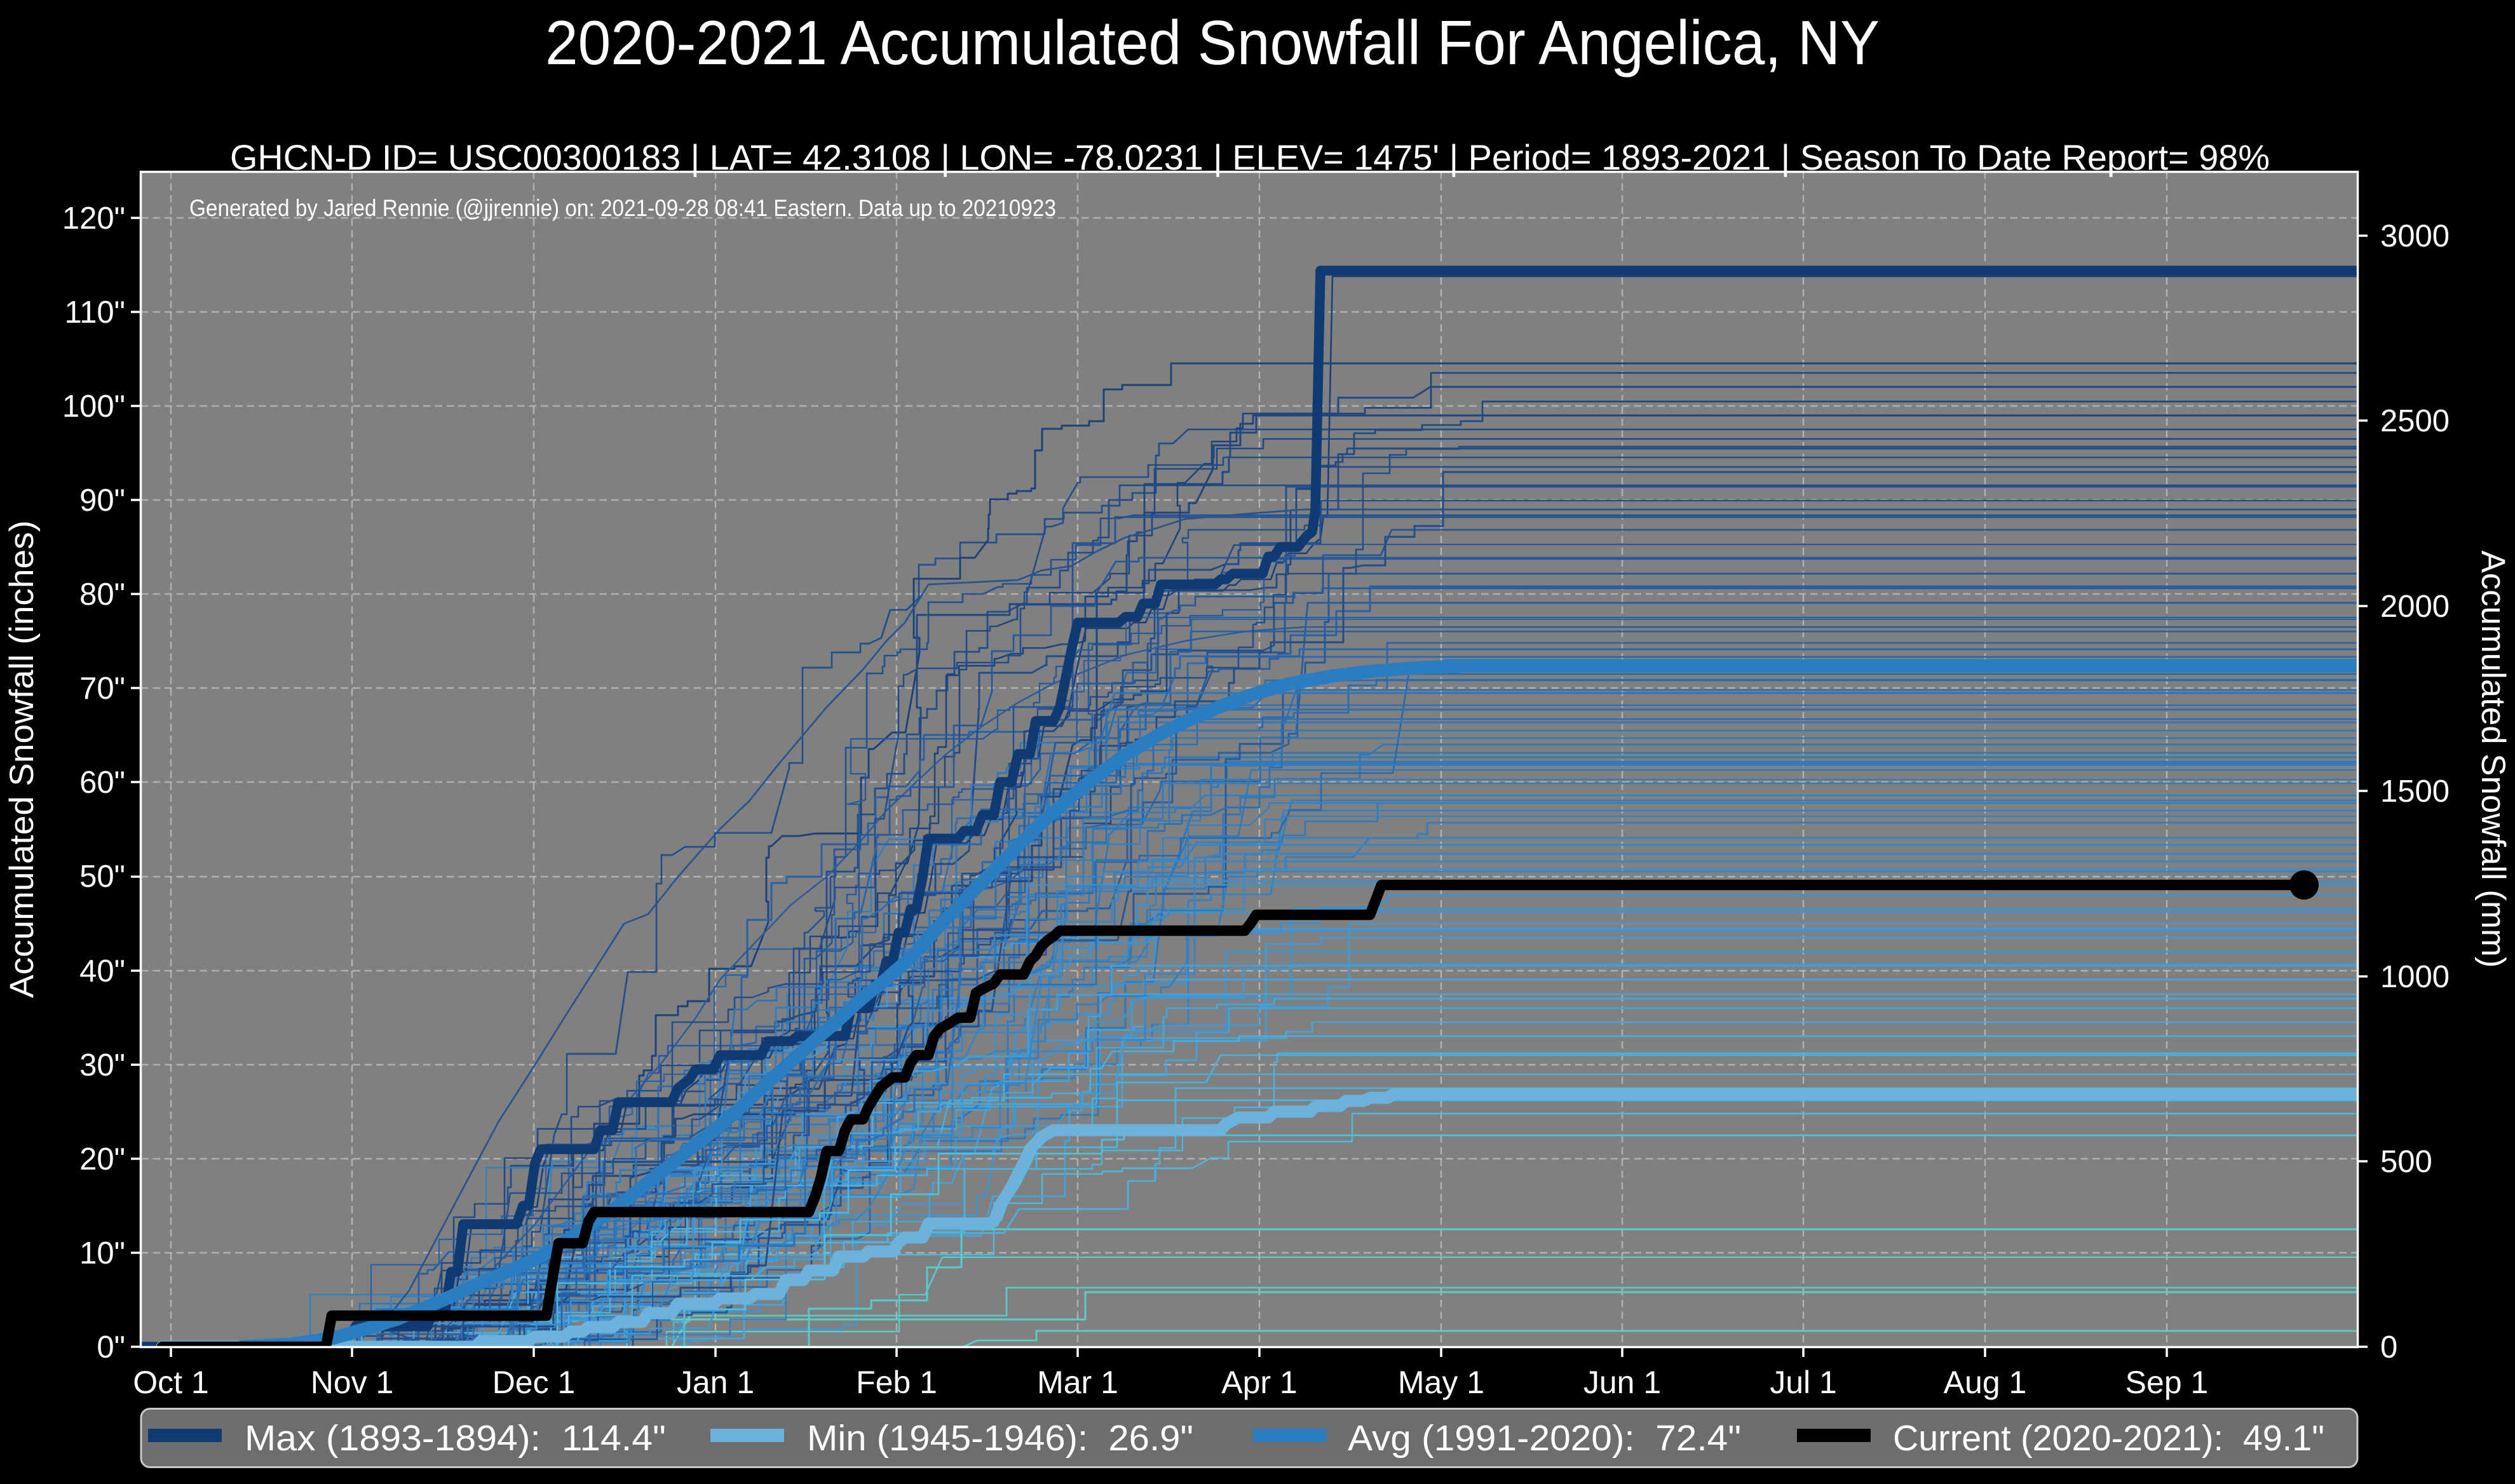  I want to click on svg-text: 2000, so click(2415, 607).